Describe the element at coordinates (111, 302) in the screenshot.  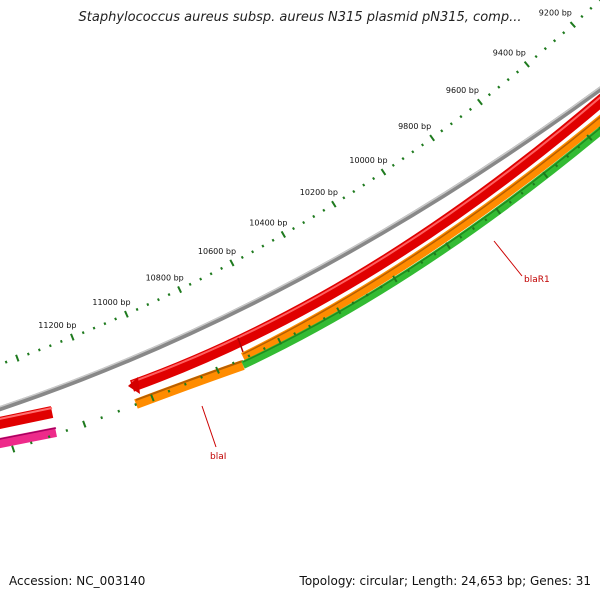
I see `ruler-tick-label: 11000 bp` at that location.